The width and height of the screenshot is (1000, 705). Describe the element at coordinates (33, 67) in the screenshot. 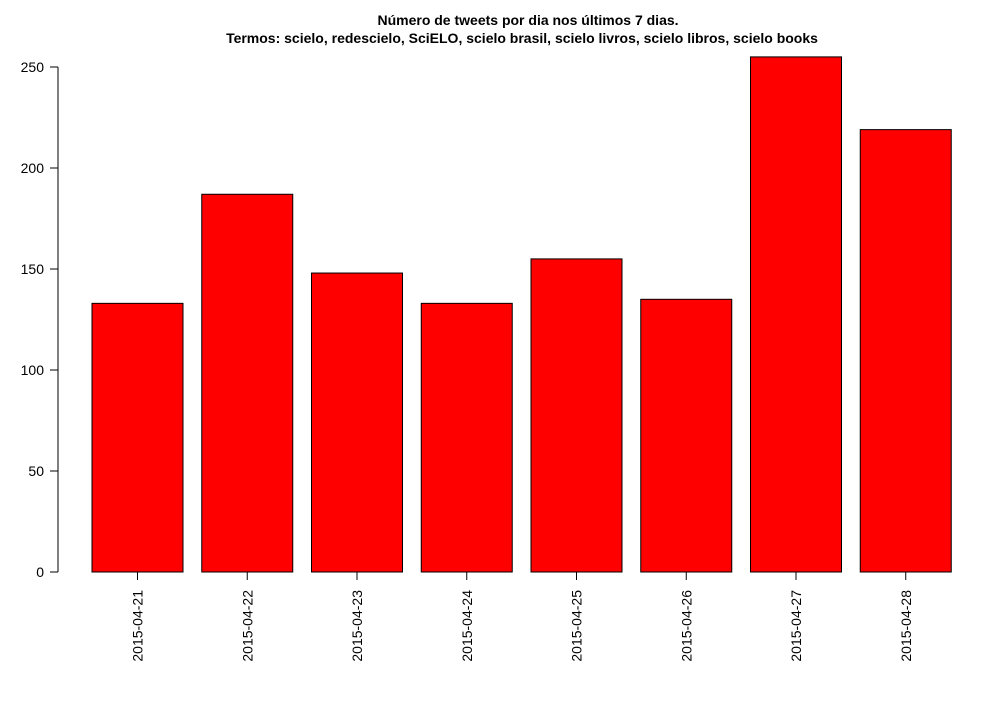

I see `y-tick-label: 250` at that location.